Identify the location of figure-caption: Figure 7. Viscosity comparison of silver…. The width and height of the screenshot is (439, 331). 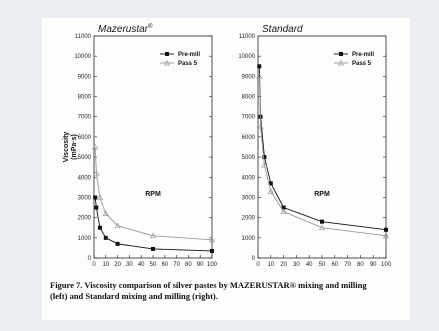
(227, 291).